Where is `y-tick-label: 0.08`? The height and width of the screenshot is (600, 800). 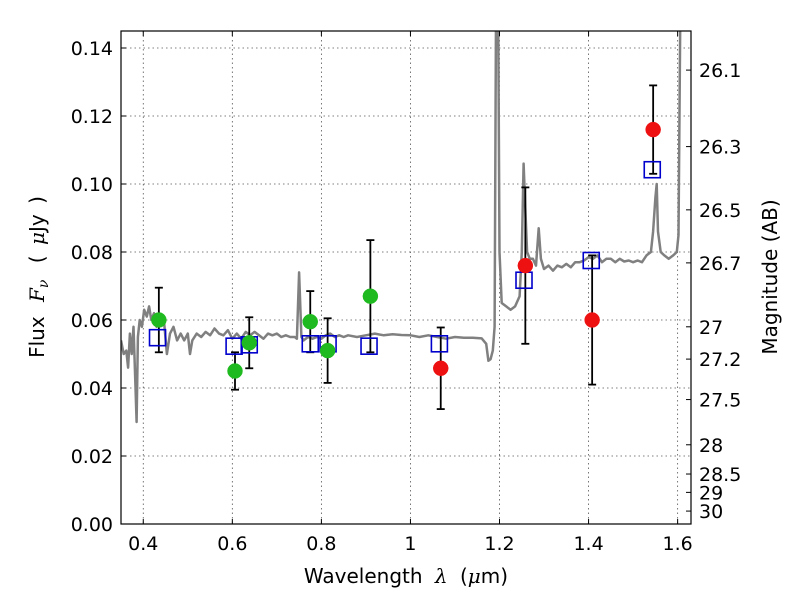
y-tick-label: 0.08 is located at coordinates (92, 253).